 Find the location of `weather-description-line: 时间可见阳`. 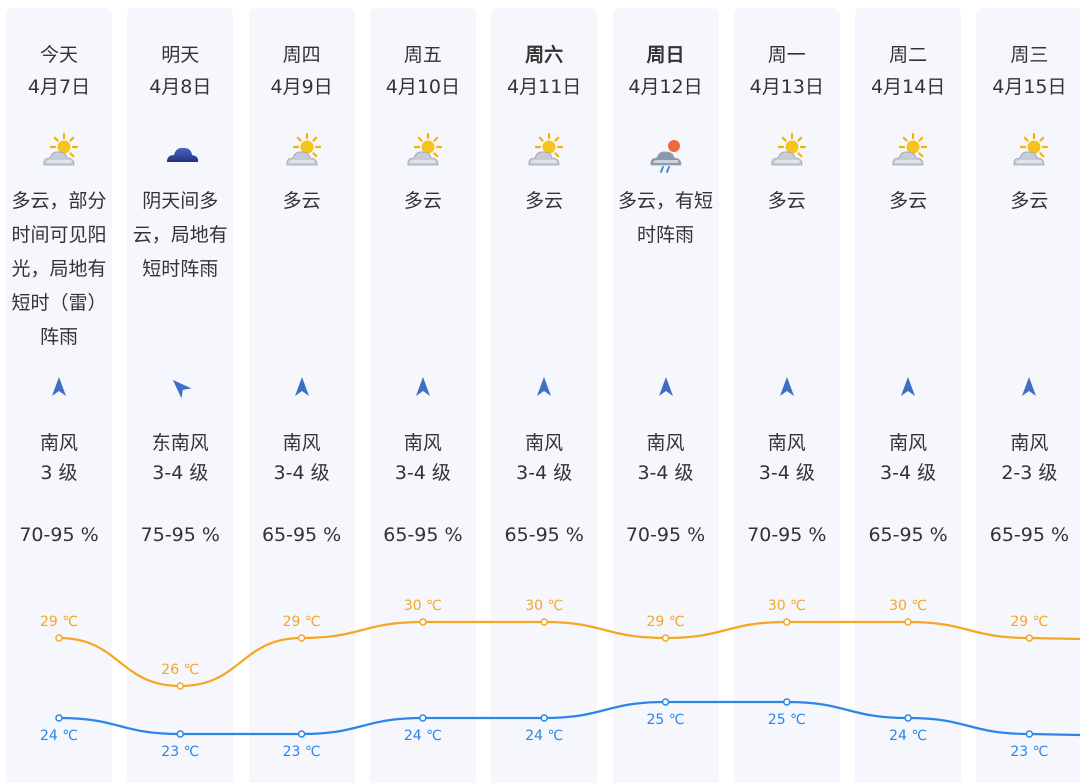

weather-description-line: 时间可见阳 is located at coordinates (59, 235).